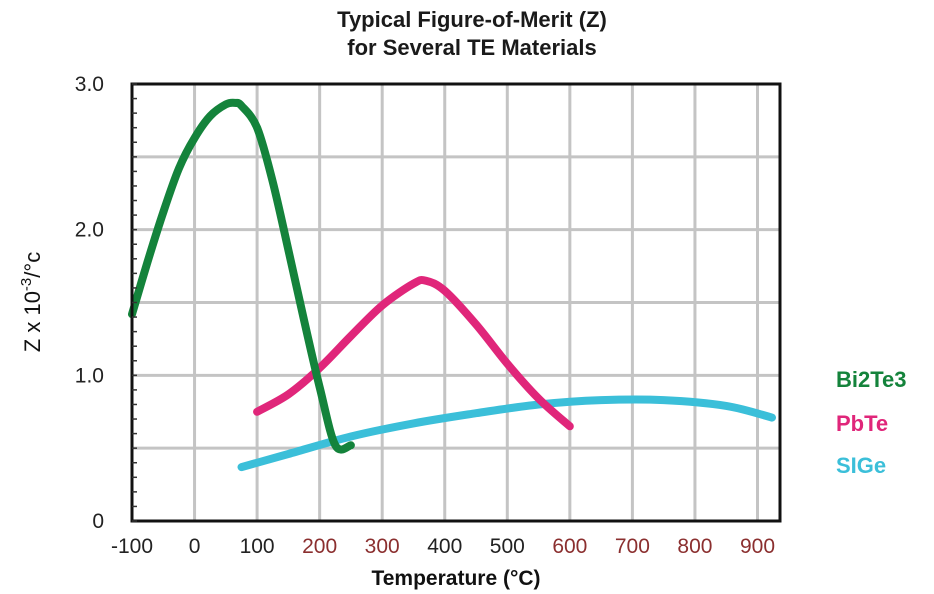 This screenshot has width=934, height=594. Describe the element at coordinates (862, 423) in the screenshot. I see `legend-item-pbte: PbTe` at that location.